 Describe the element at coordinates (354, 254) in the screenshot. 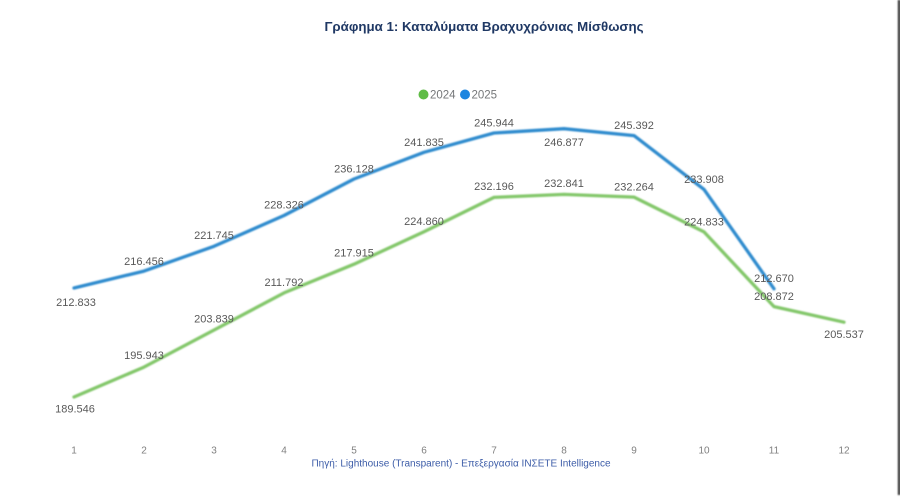

I see `svg-text: 217.915` at that location.